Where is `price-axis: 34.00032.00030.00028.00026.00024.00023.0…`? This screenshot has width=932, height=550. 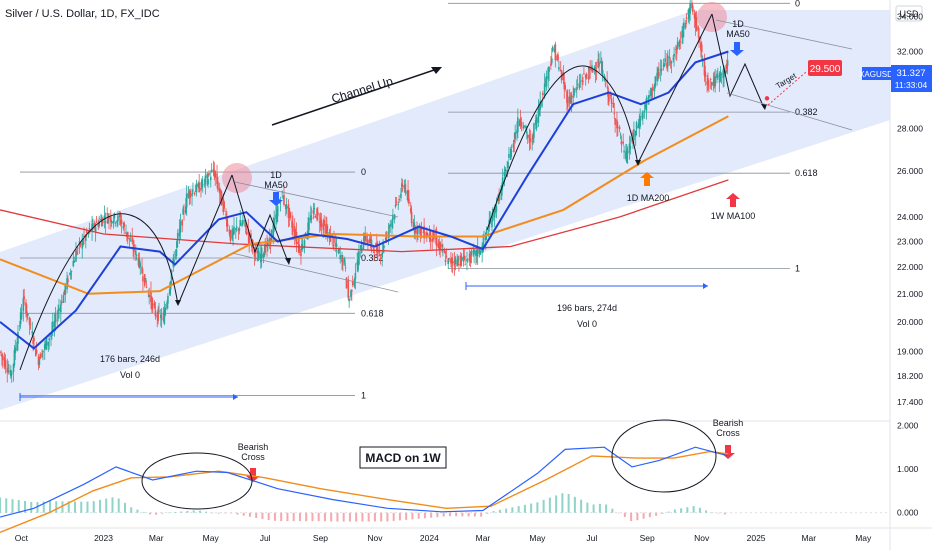
price-axis: 34.00032.00030.00028.00026.00024.00023.0… is located at coordinates (910, 209).